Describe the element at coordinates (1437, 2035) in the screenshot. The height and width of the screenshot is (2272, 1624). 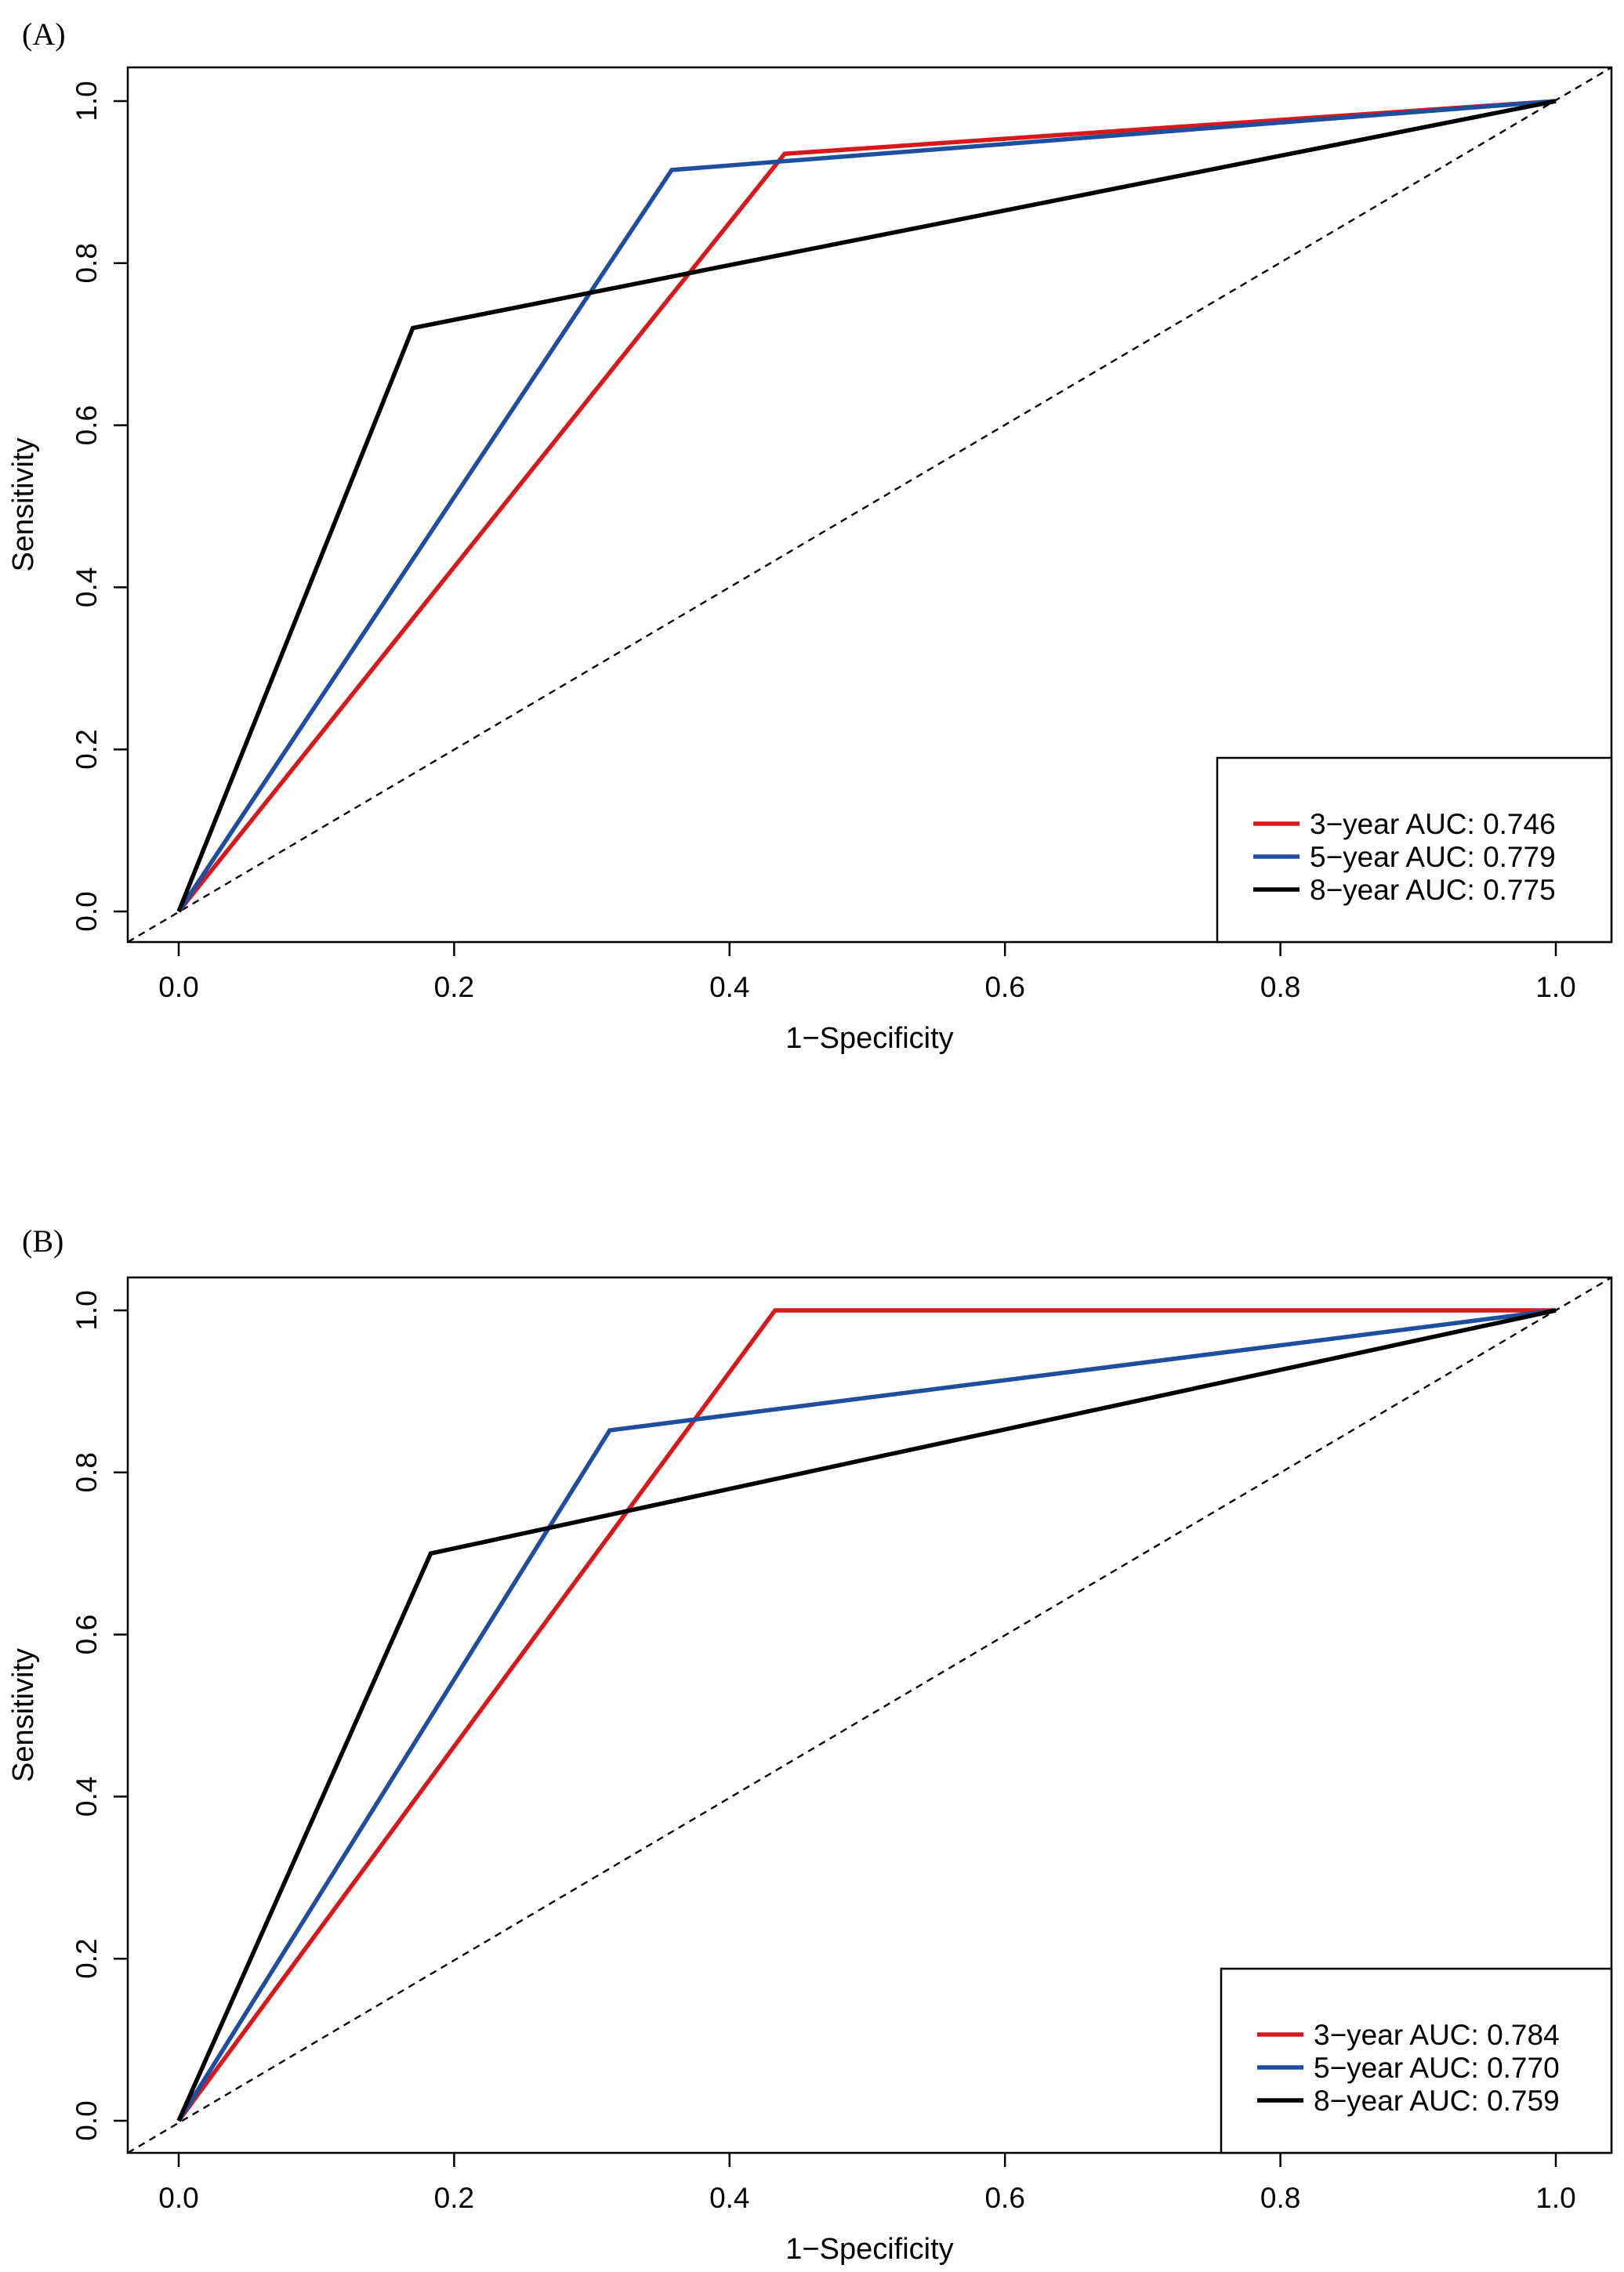
I see `legend-label-series-1: 3−year AUC: 0.784` at that location.